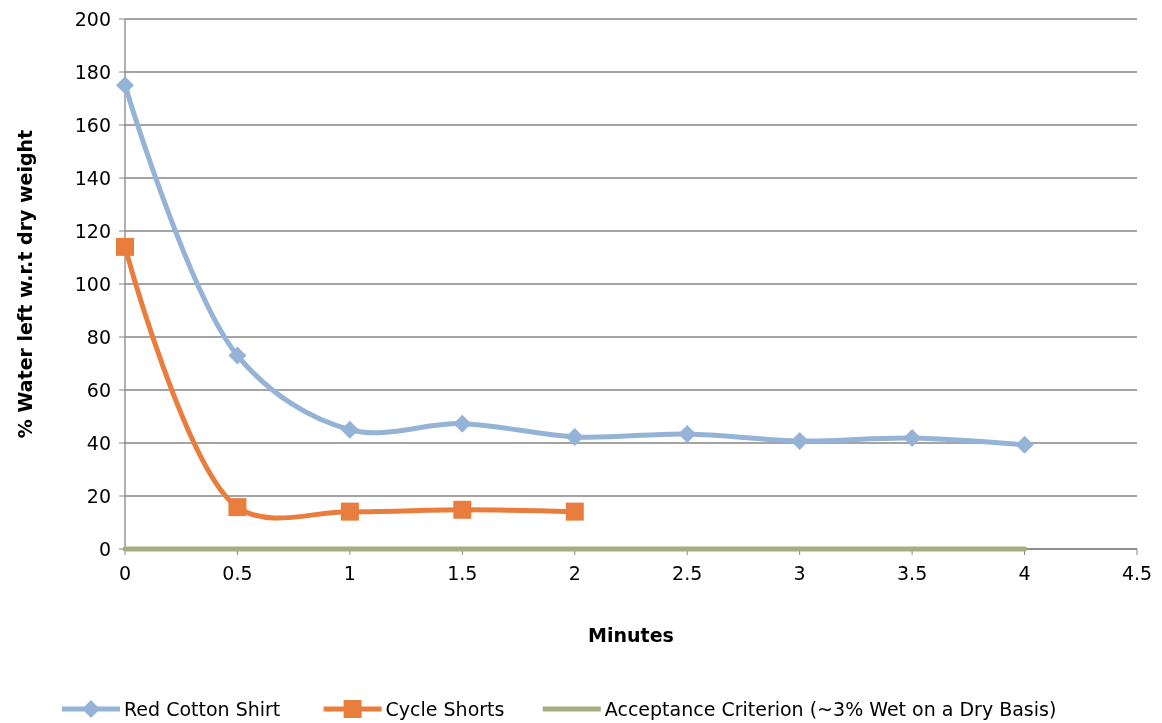 Image resolution: width=1162 pixels, height=723 pixels. What do you see at coordinates (92, 71) in the screenshot?
I see `y-tick-label: 180` at bounding box center [92, 71].